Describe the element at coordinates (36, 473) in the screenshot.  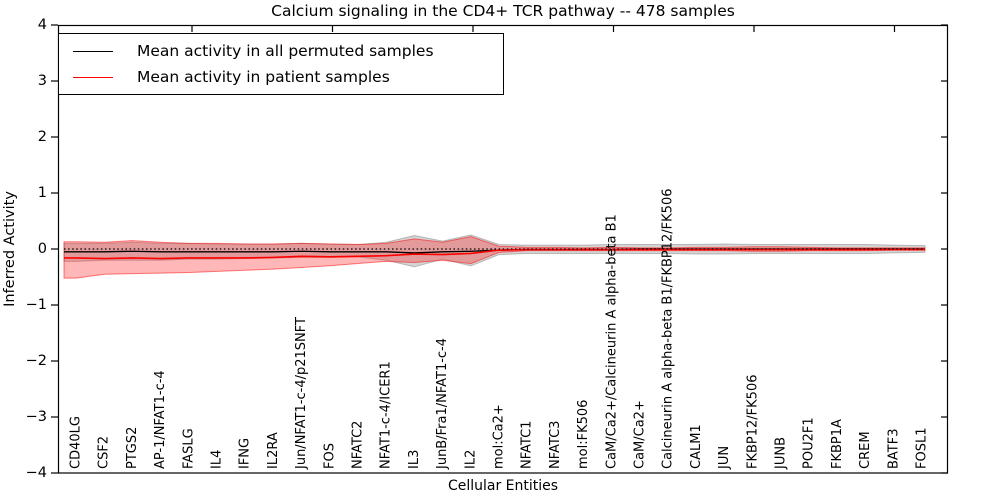
I see `y-tick-label: −4` at that location.